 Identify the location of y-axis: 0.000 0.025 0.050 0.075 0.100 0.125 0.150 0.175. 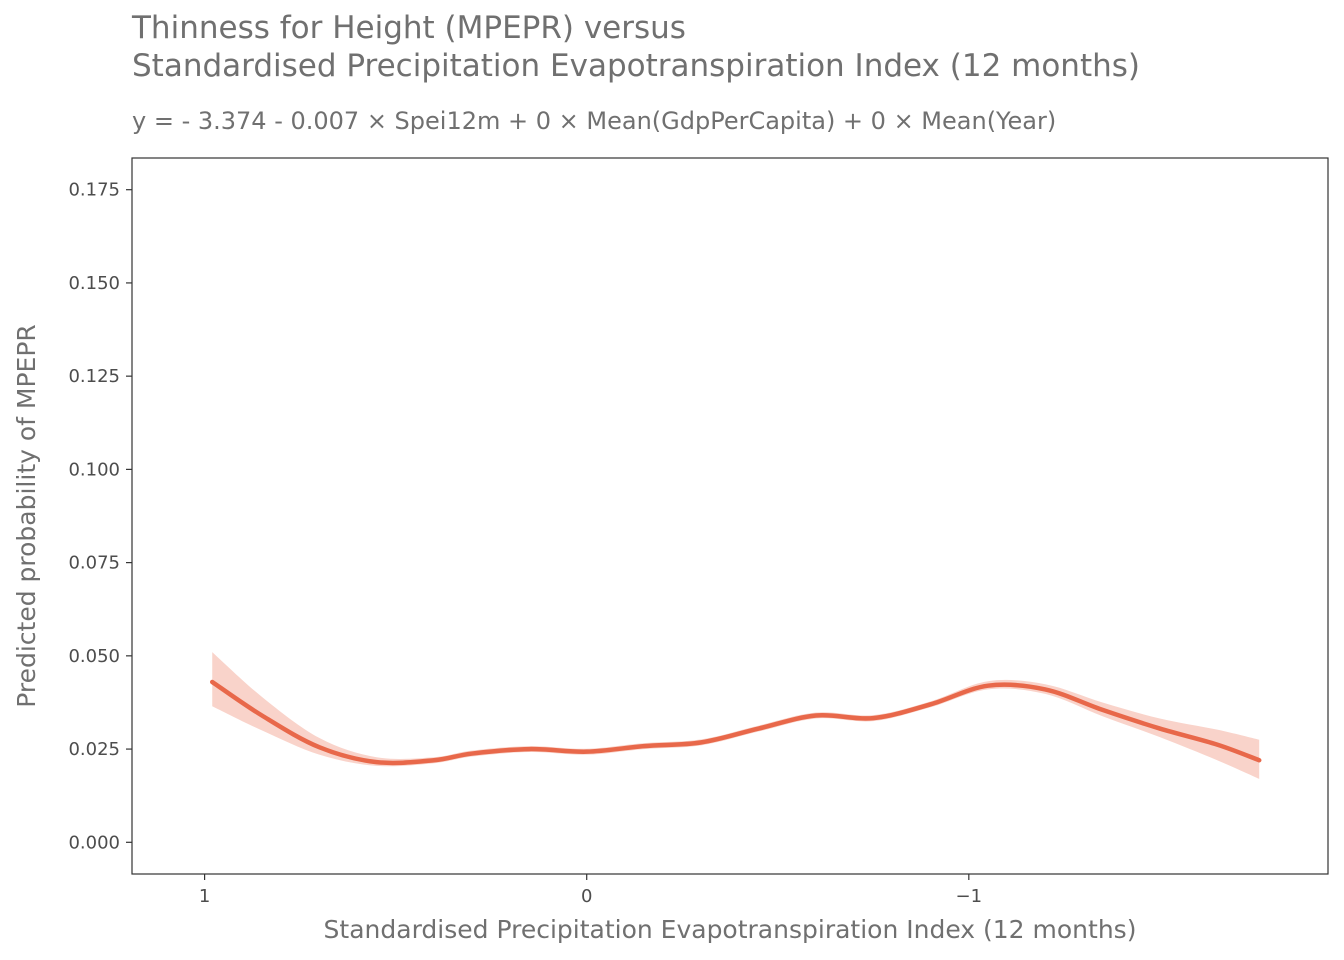
(100, 516).